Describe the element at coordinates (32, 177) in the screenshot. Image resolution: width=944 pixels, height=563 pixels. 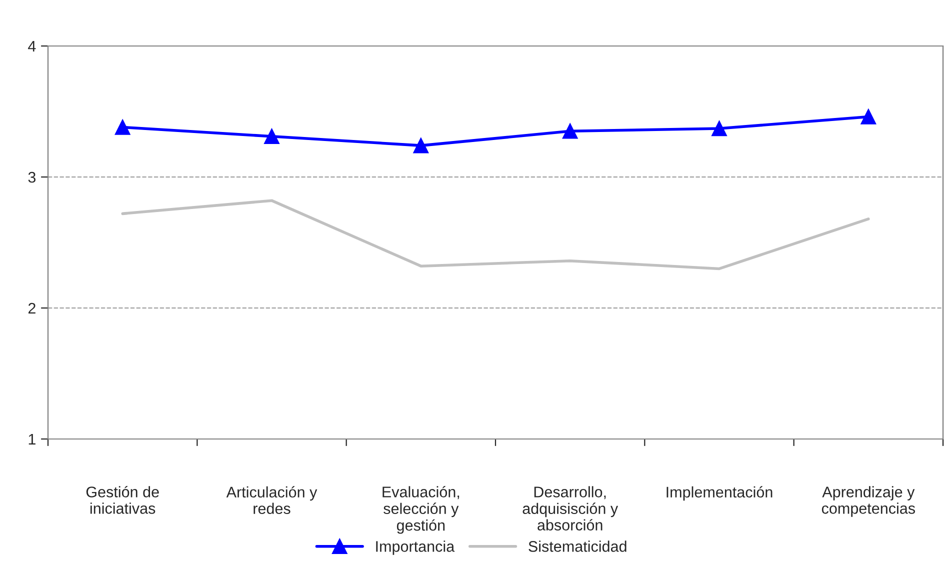
I see `y-tick-label: 3` at that location.